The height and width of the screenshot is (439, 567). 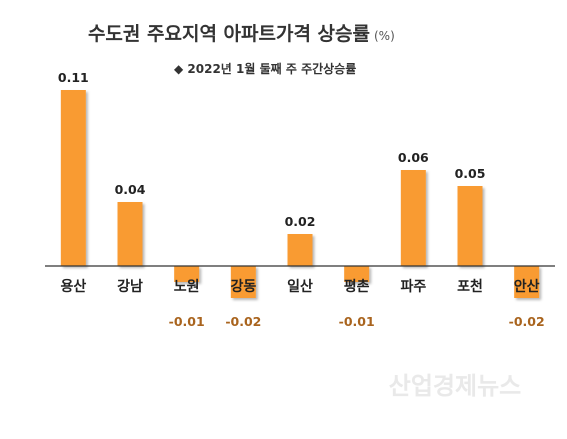 I want to click on value-label-2: 0.04, so click(x=130, y=189).